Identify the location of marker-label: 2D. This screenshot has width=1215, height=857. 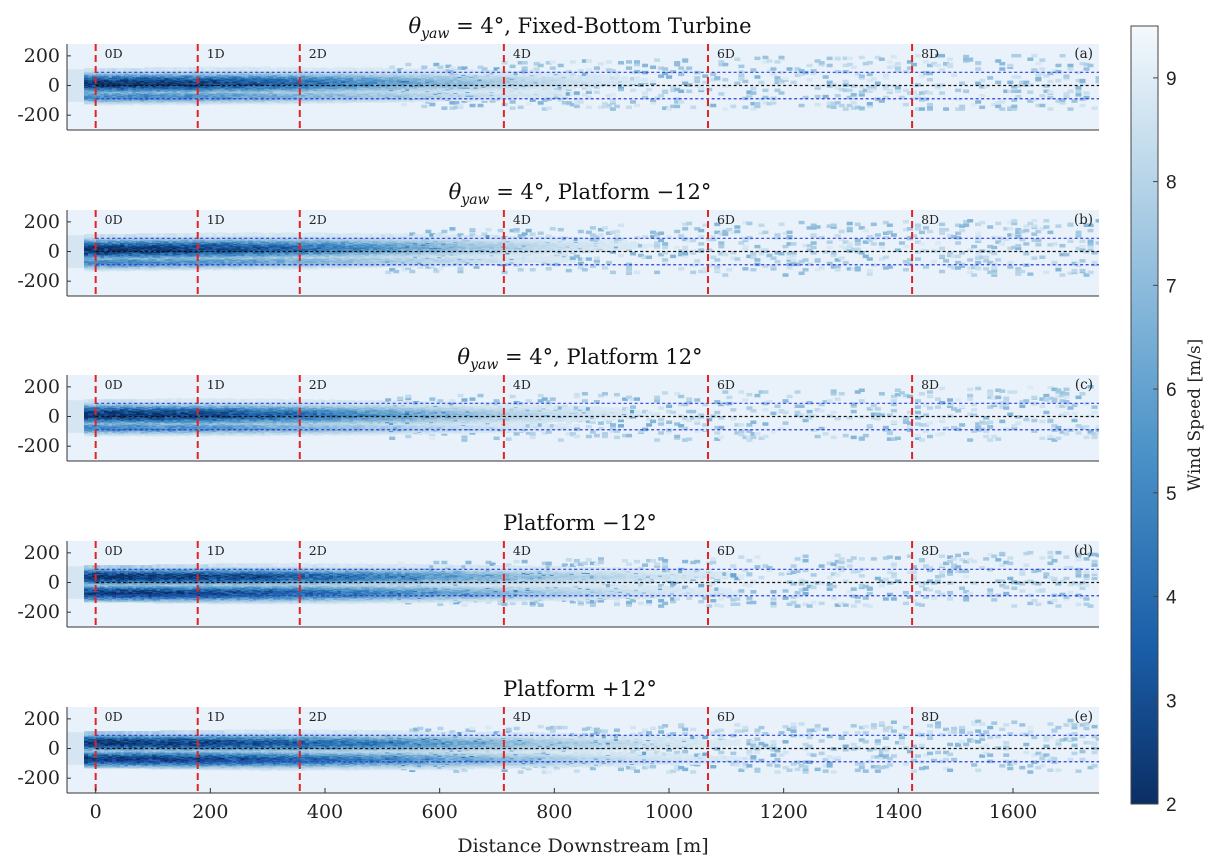
(318, 53).